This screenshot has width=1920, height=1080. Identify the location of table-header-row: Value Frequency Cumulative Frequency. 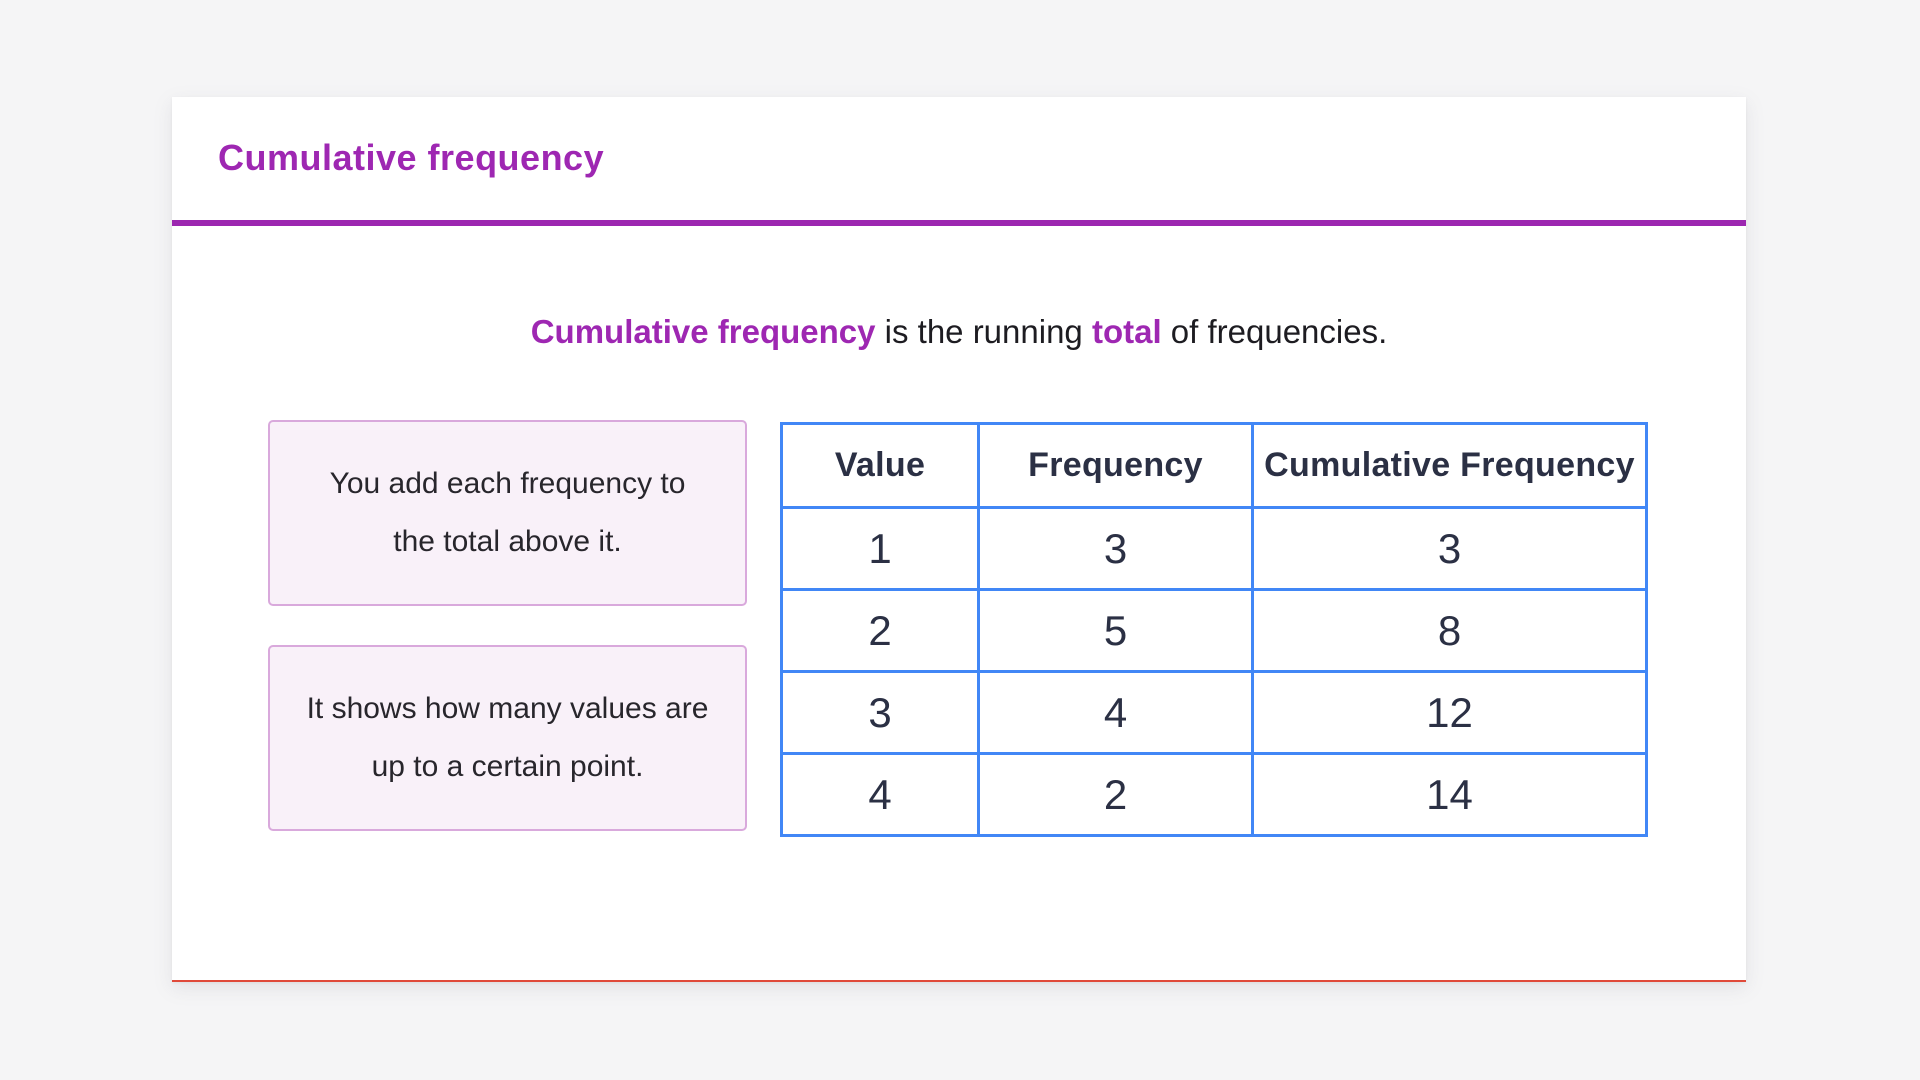
(1214, 465).